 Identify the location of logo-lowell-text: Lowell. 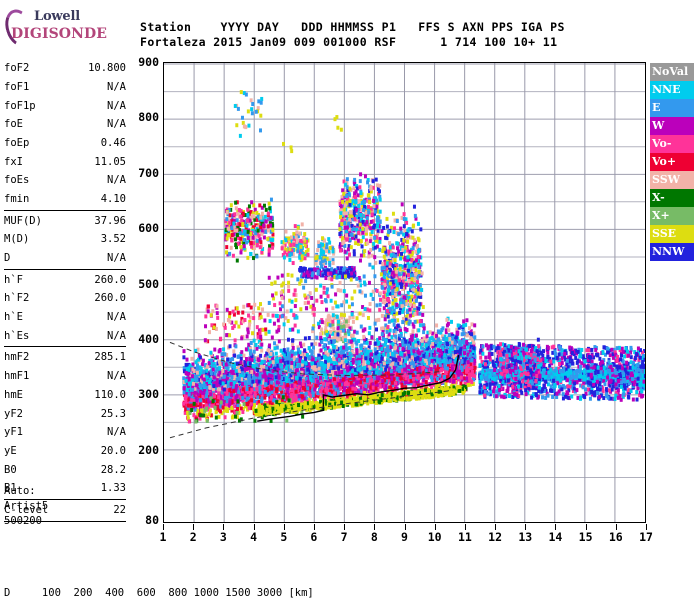
(57, 16).